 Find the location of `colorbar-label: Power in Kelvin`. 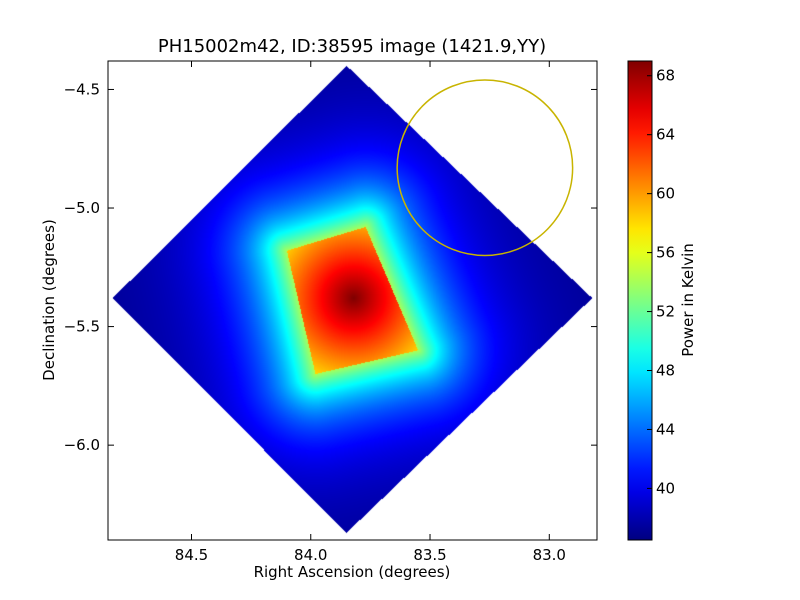

colorbar-label: Power in Kelvin is located at coordinates (688, 300).